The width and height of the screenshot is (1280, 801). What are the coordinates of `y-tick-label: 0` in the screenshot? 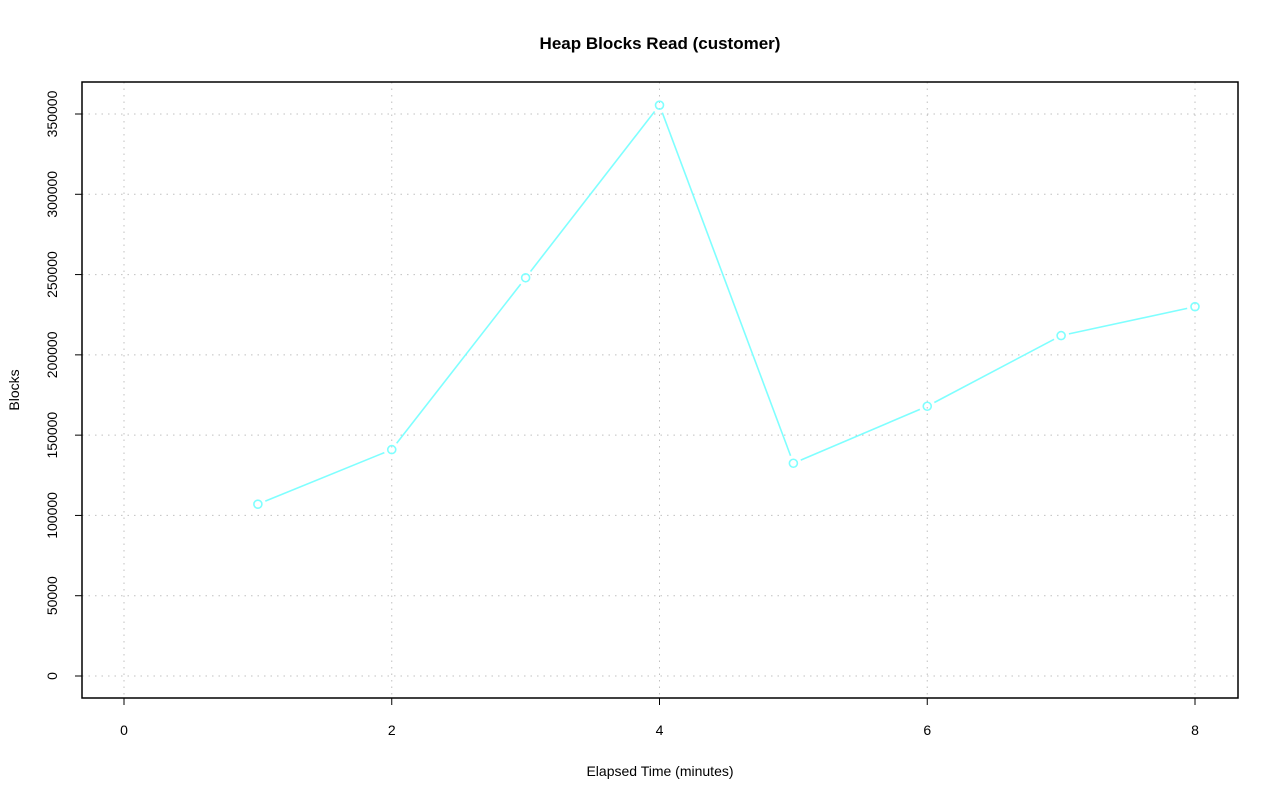 It's located at (52, 676).